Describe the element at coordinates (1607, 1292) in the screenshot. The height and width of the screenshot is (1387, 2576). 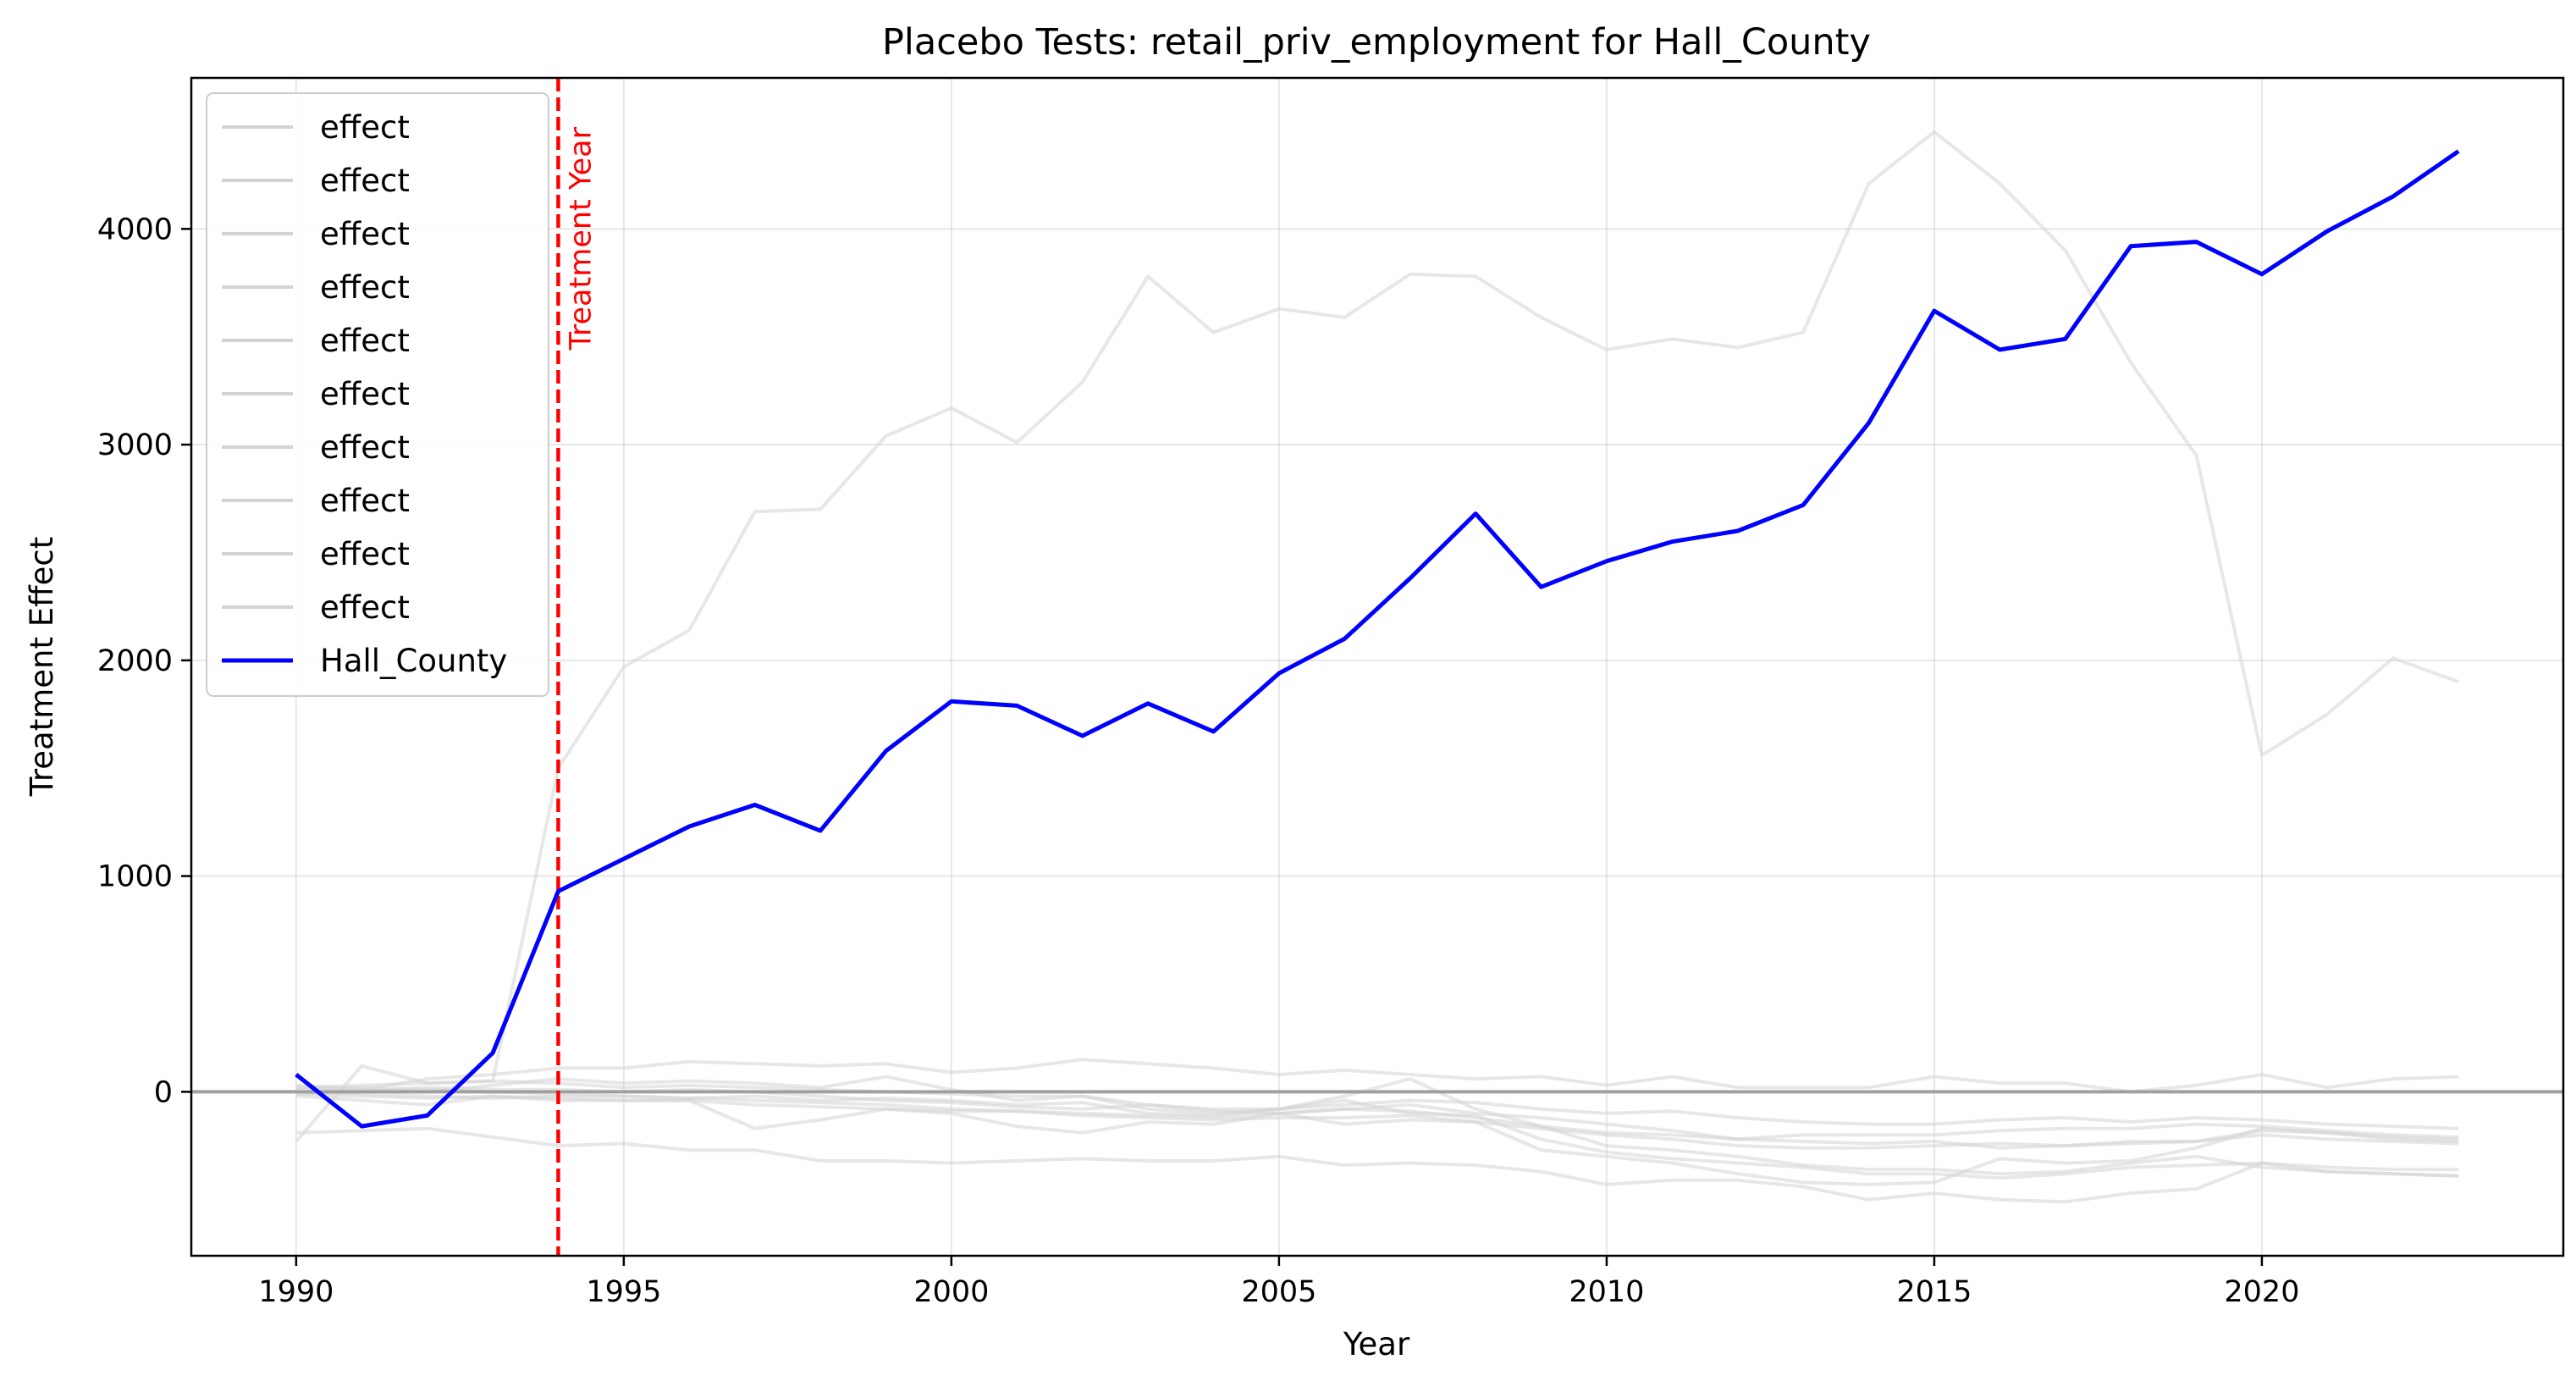
I see `x-tick-label: 2010` at that location.